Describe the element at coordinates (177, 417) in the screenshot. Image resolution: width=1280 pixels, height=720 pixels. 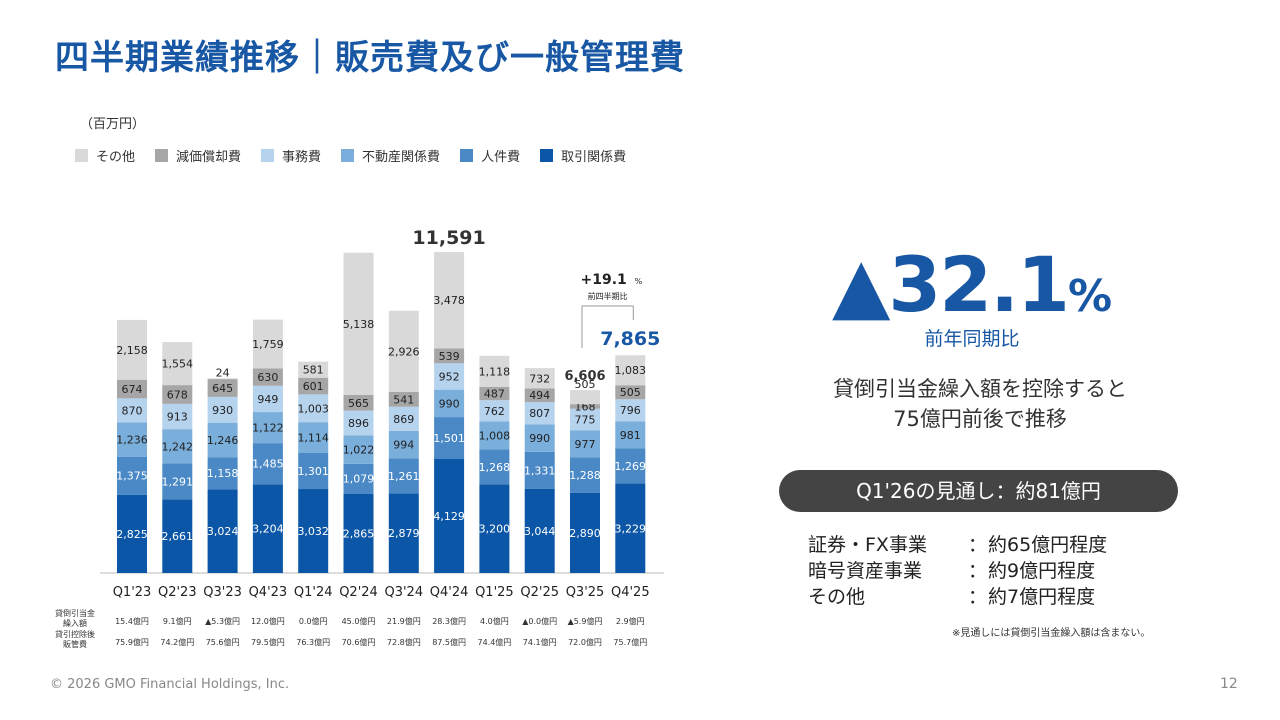
I see `data-label-office: 913` at that location.